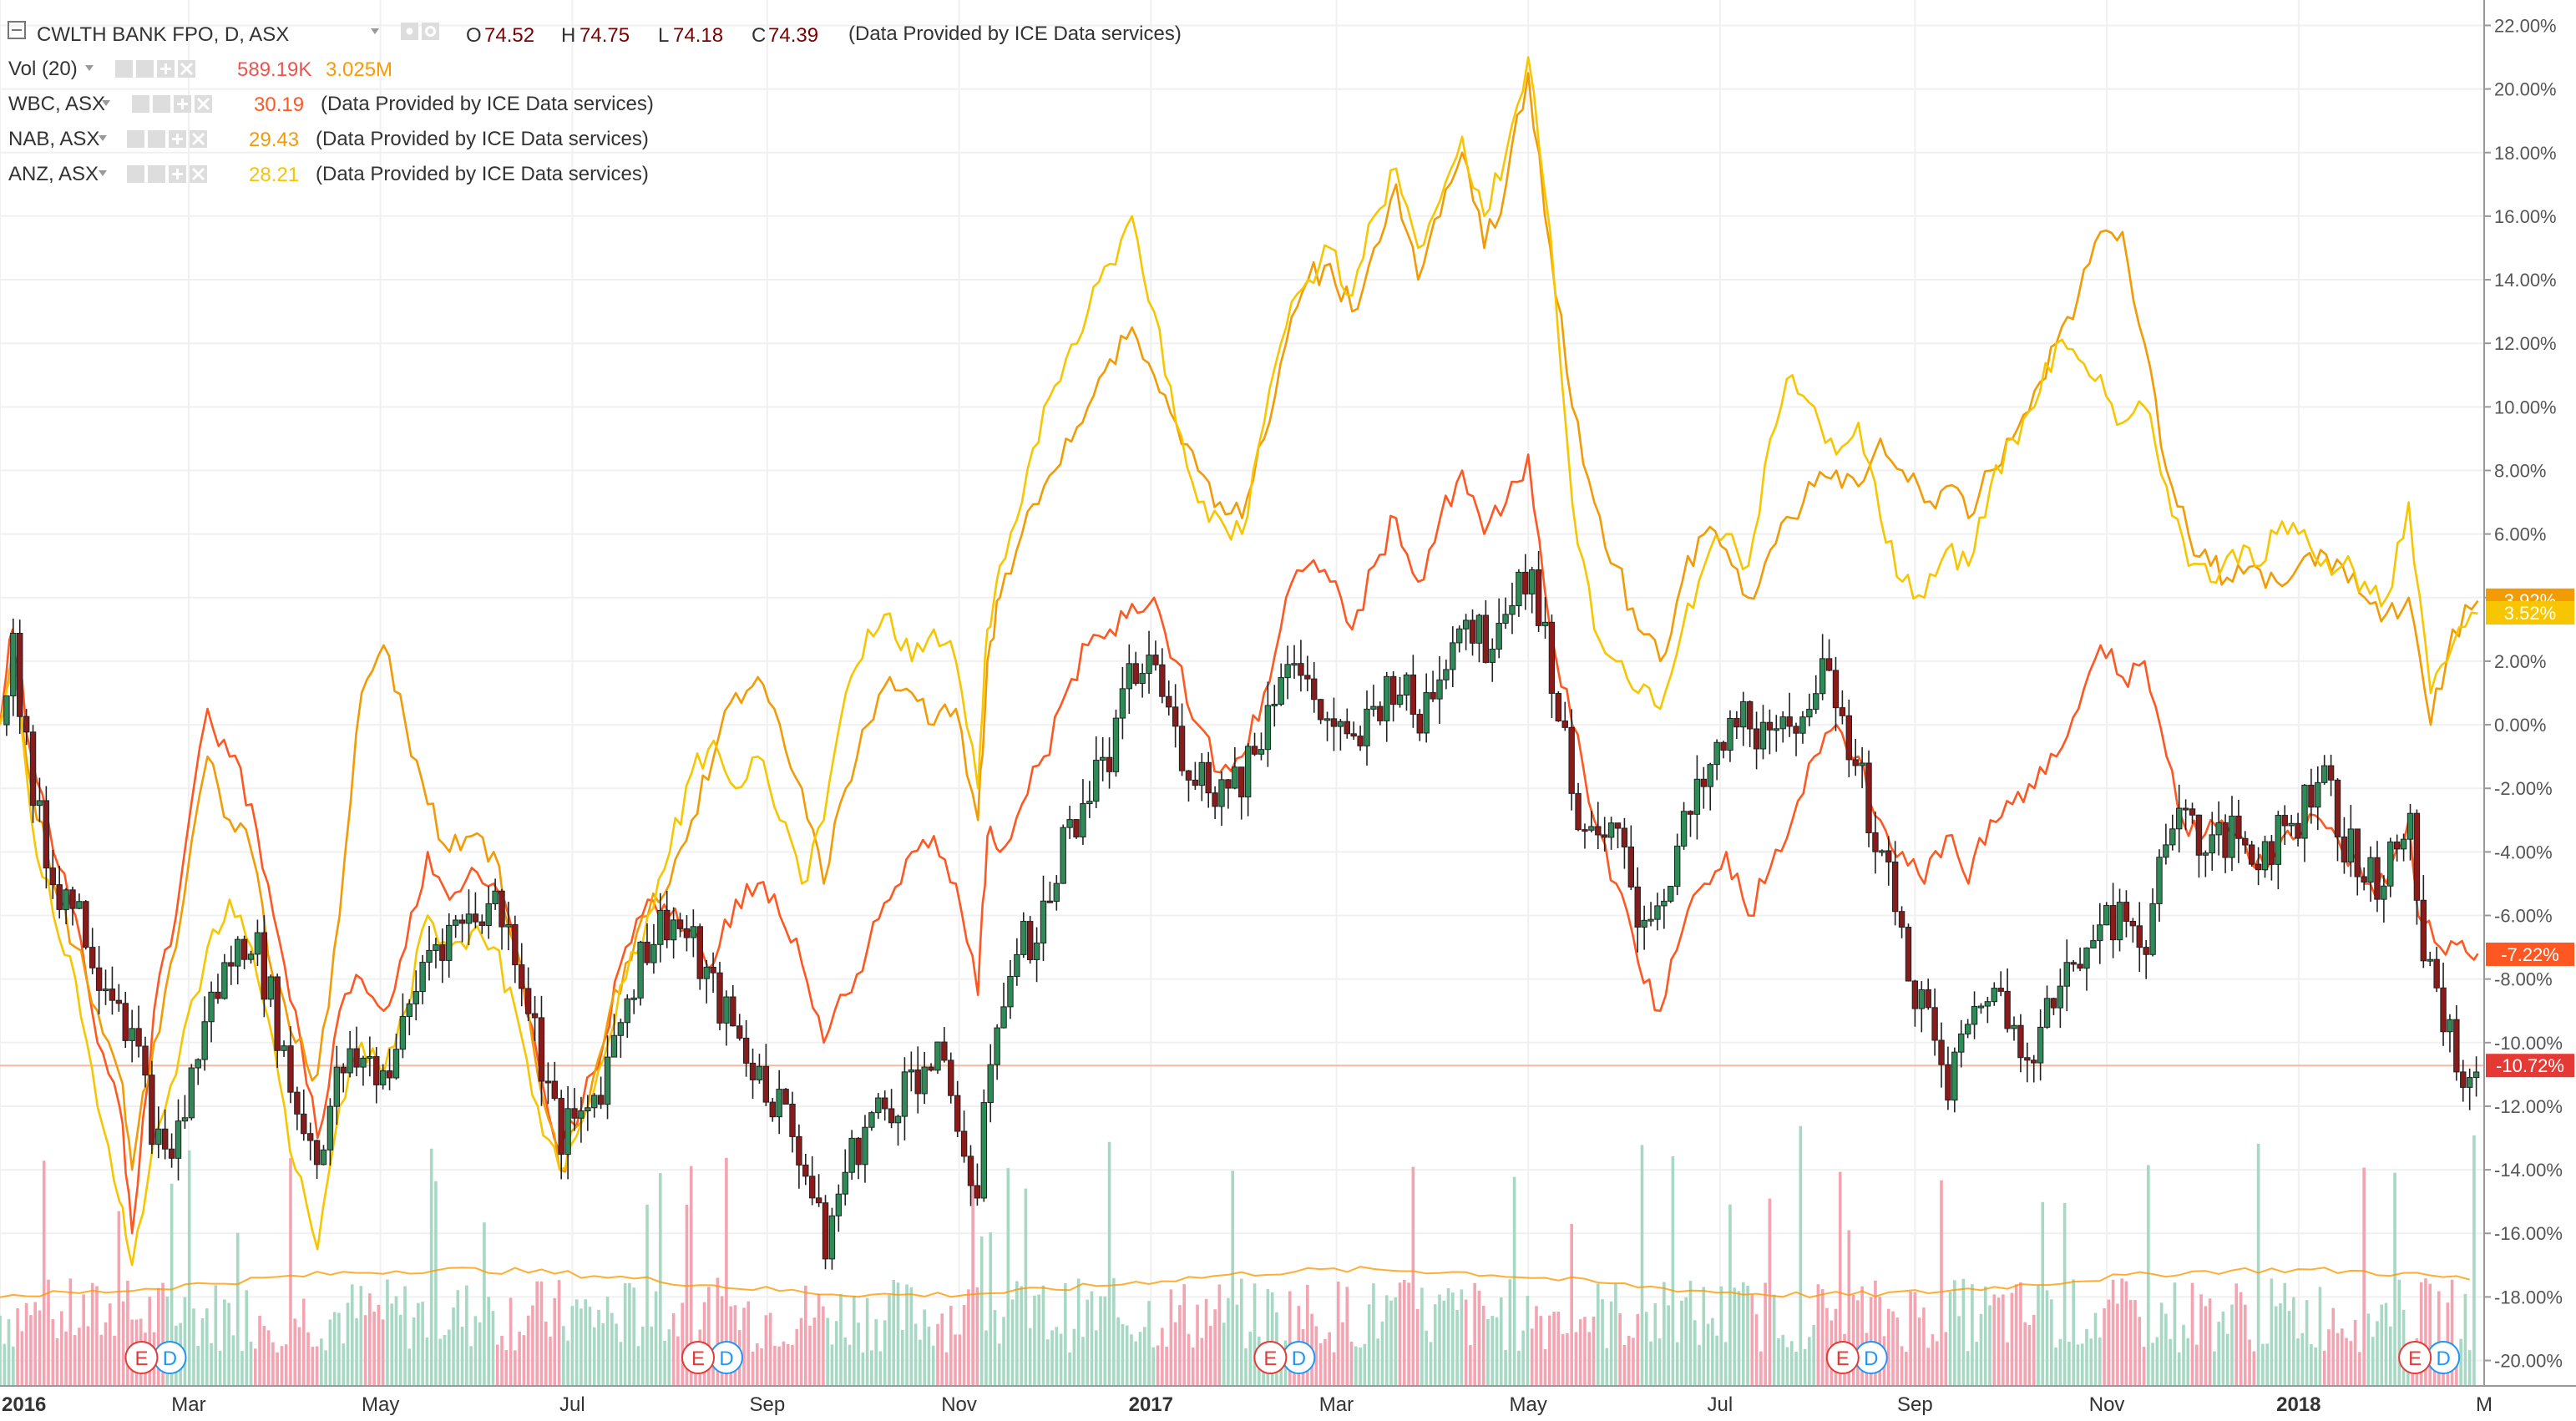 The width and height of the screenshot is (2576, 1421). I want to click on x-tick-label: Mar, so click(188, 1405).